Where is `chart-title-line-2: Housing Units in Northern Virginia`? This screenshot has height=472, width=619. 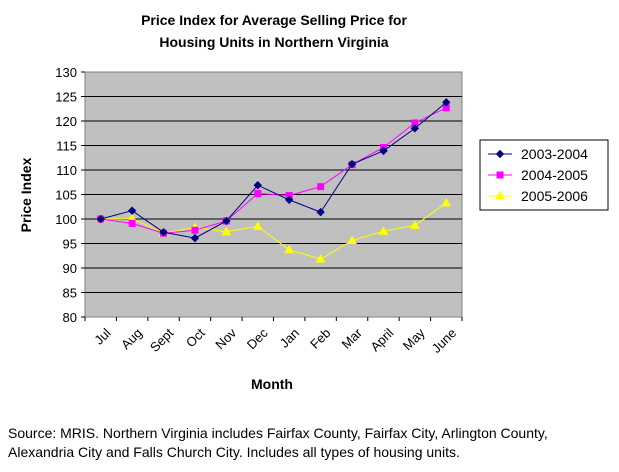
chart-title-line-2: Housing Units in Northern Virginia is located at coordinates (273, 42).